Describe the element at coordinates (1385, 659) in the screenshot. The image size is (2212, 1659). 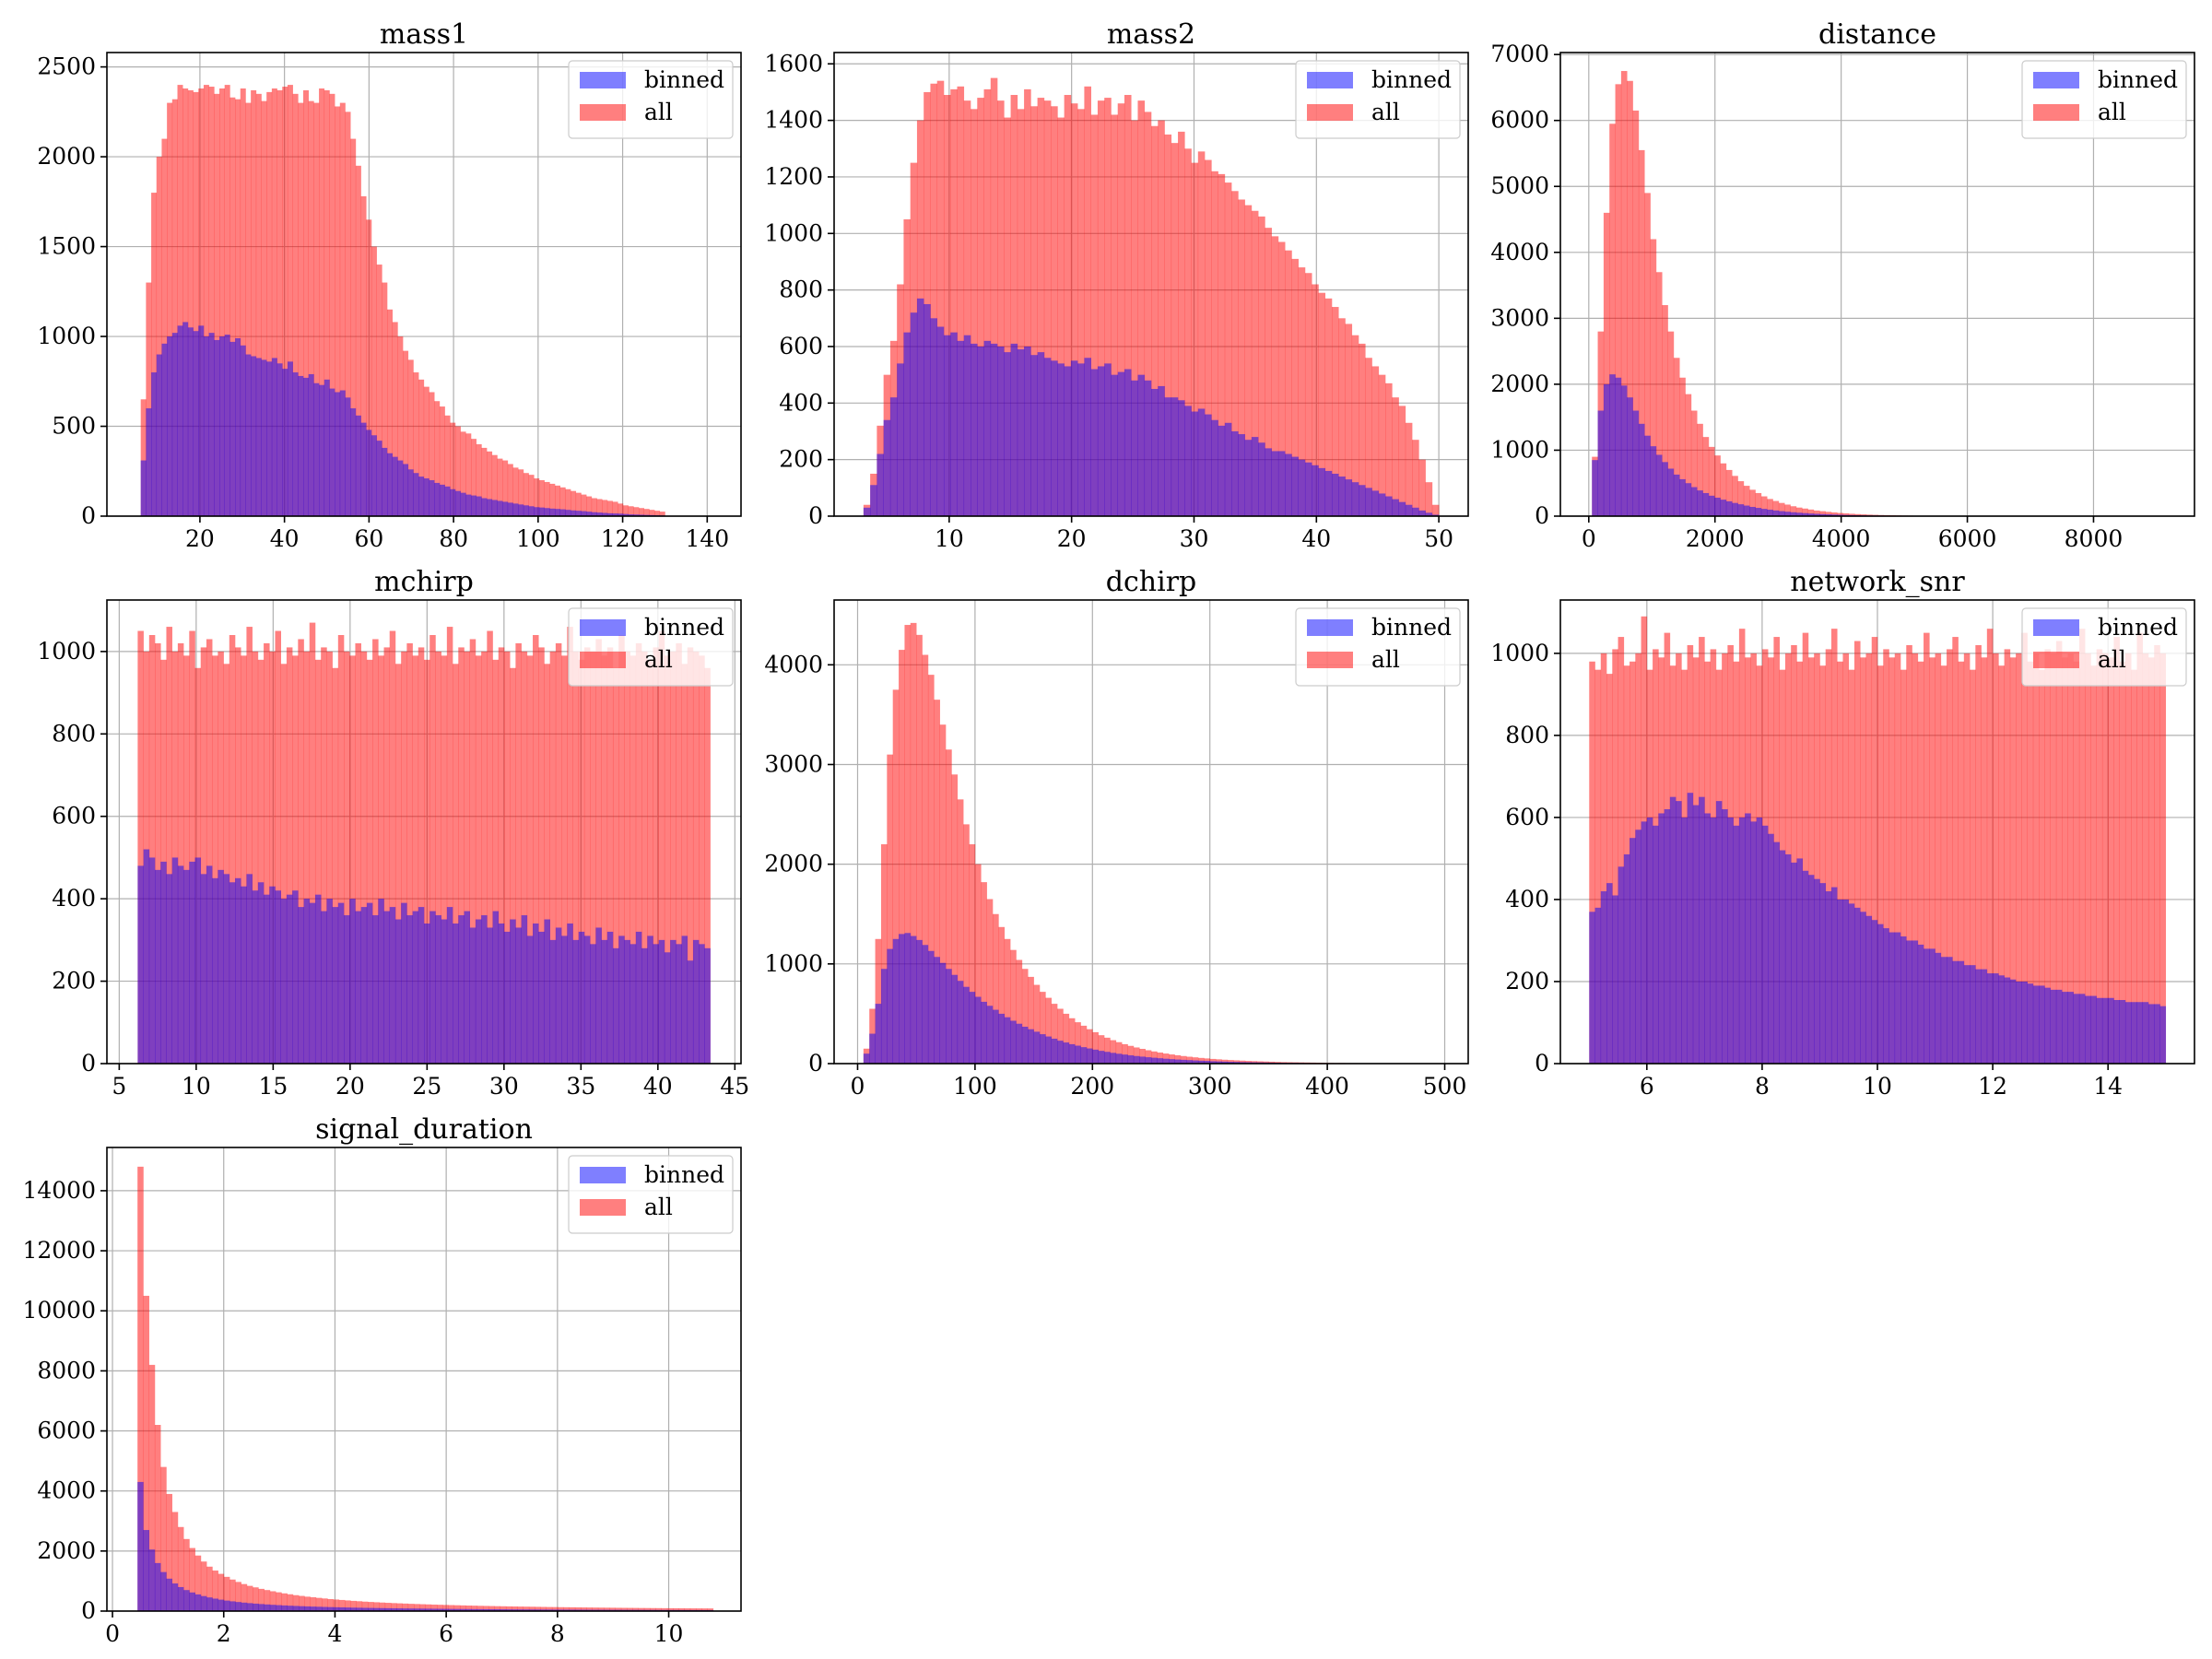
I see `legend-label-all: all` at that location.